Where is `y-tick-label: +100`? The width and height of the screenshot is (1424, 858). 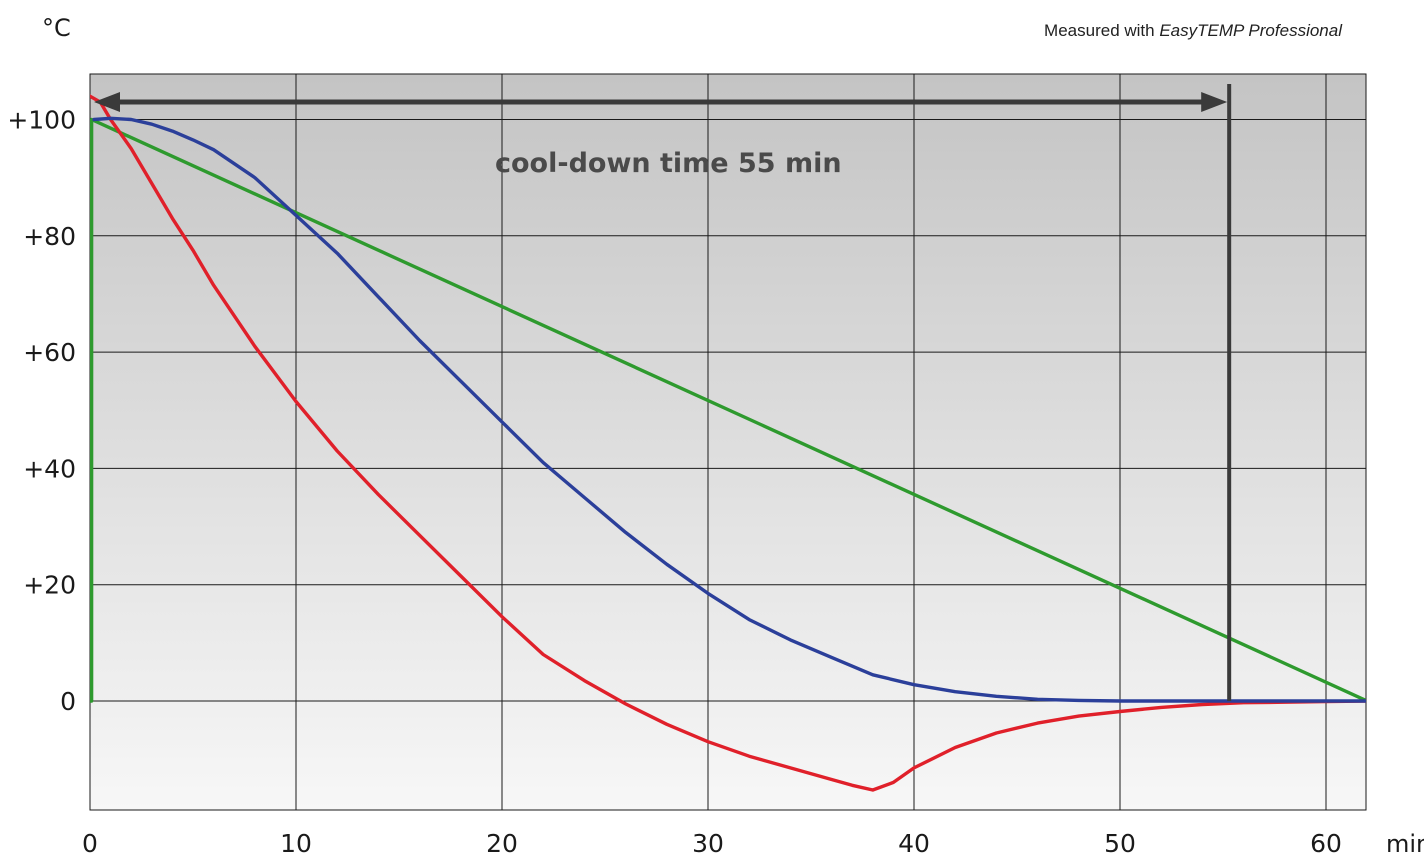 y-tick-label: +100 is located at coordinates (41, 120).